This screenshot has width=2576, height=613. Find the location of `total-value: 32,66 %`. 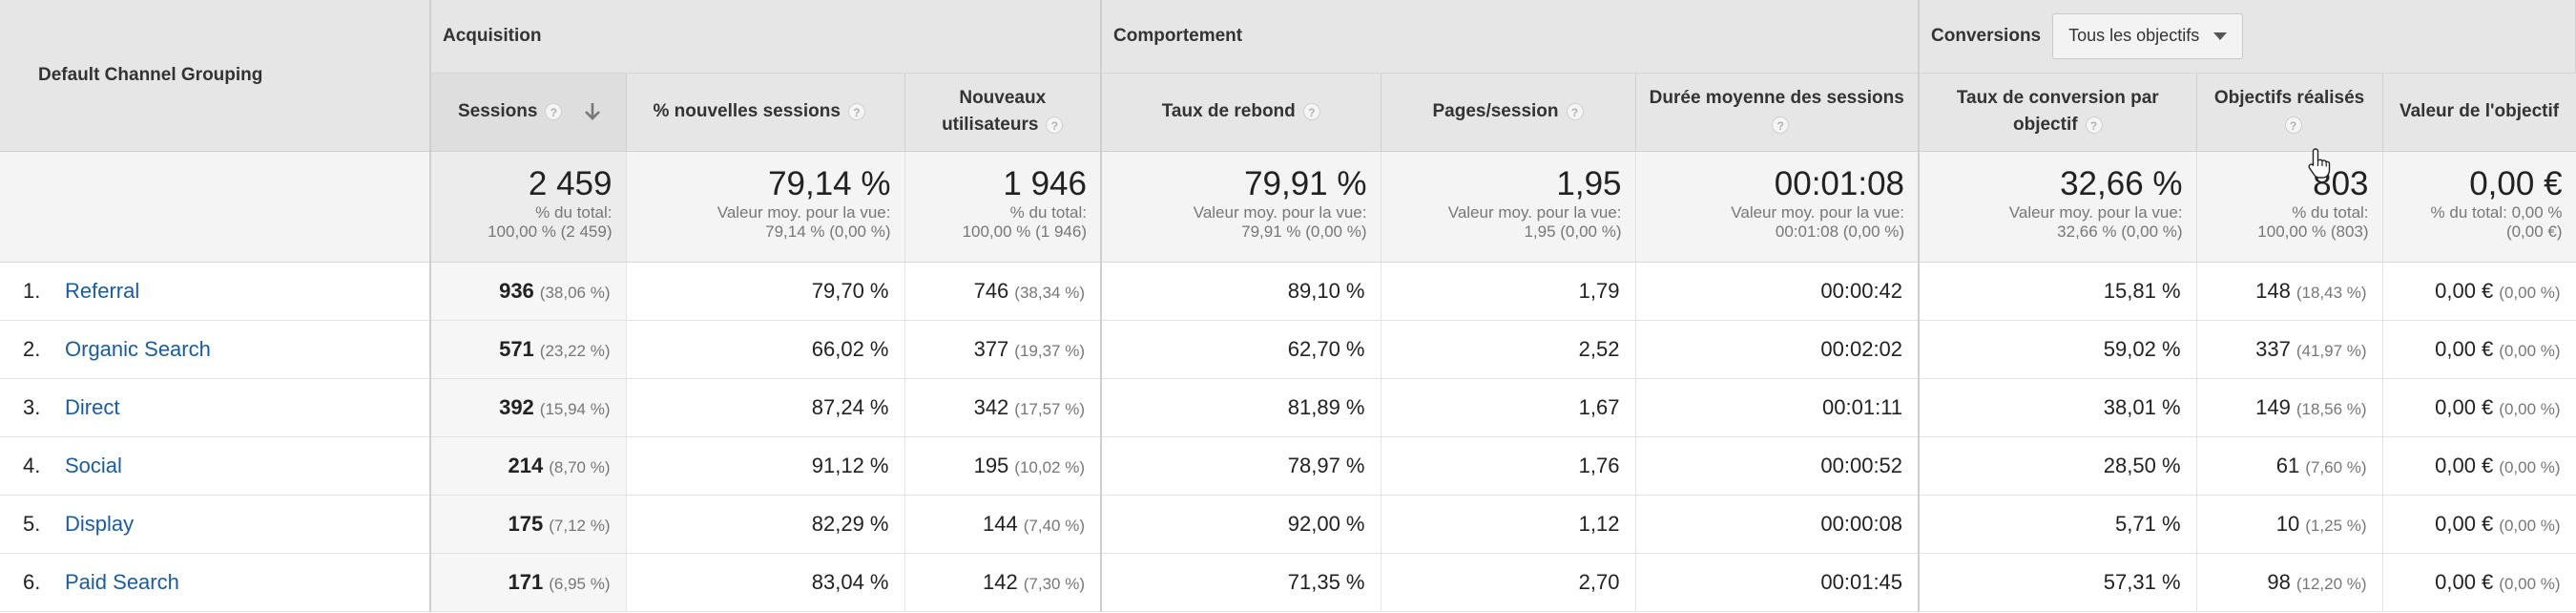

total-value: 32,66 % is located at coordinates (2121, 183).